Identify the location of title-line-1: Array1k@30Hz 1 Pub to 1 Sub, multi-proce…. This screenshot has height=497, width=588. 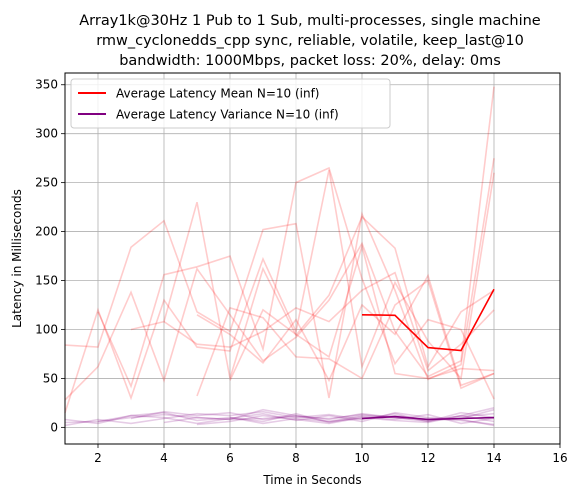
(310, 21).